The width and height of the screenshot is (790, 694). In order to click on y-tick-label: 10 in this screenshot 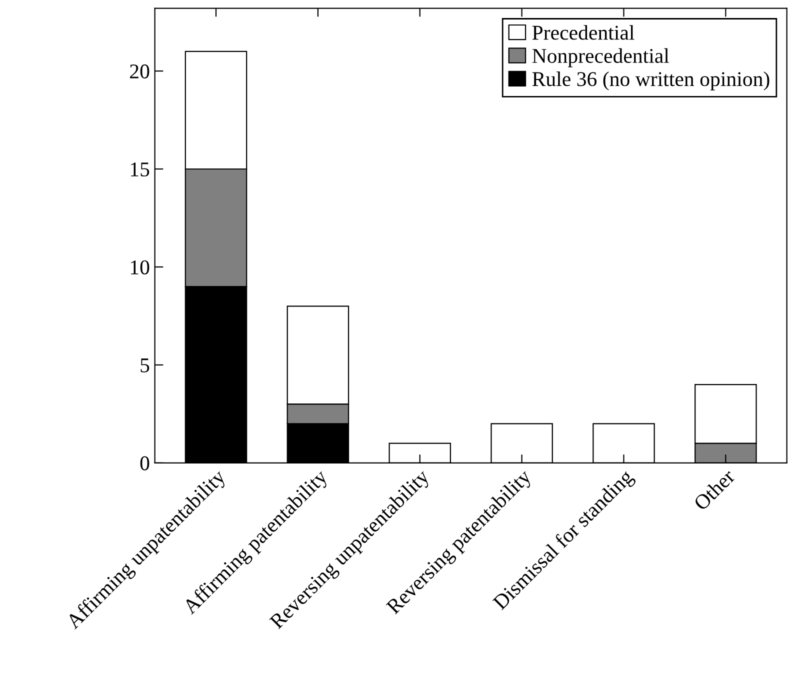, I will do `click(140, 267)`.